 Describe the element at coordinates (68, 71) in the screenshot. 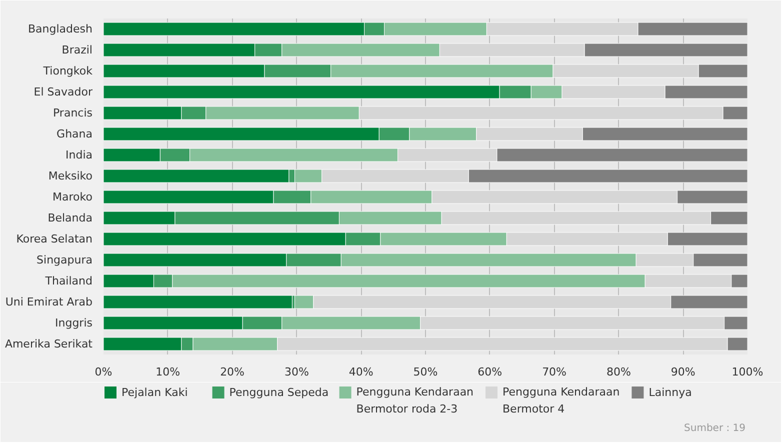

I see `y-tick-label: Tiongkok` at that location.